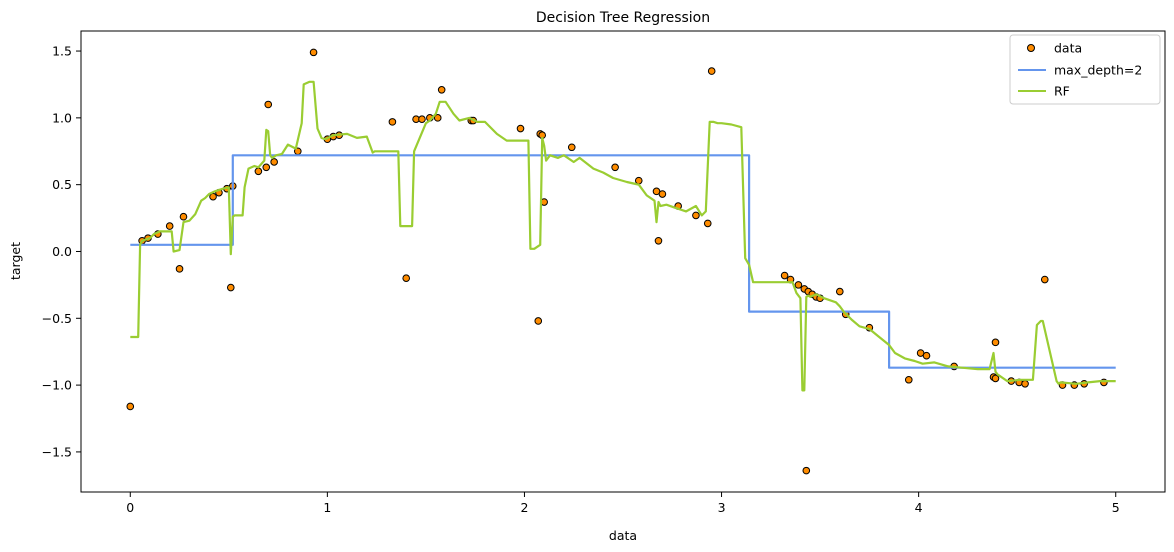 This screenshot has width=1174, height=552. I want to click on y-tick-label: 0.0, so click(62, 251).